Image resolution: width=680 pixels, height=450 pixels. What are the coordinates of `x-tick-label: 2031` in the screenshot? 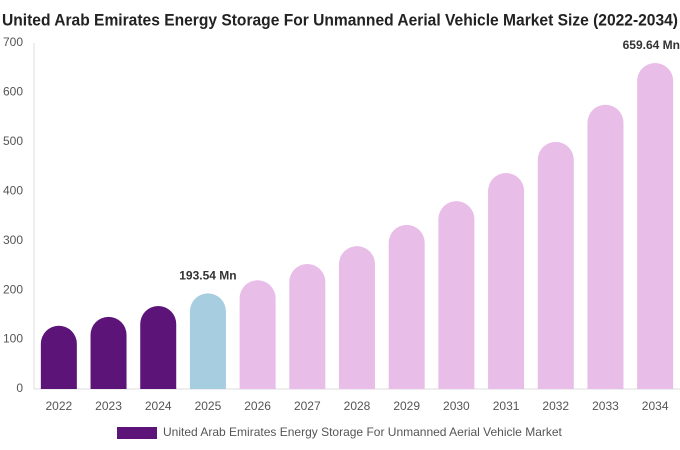 It's located at (506, 406).